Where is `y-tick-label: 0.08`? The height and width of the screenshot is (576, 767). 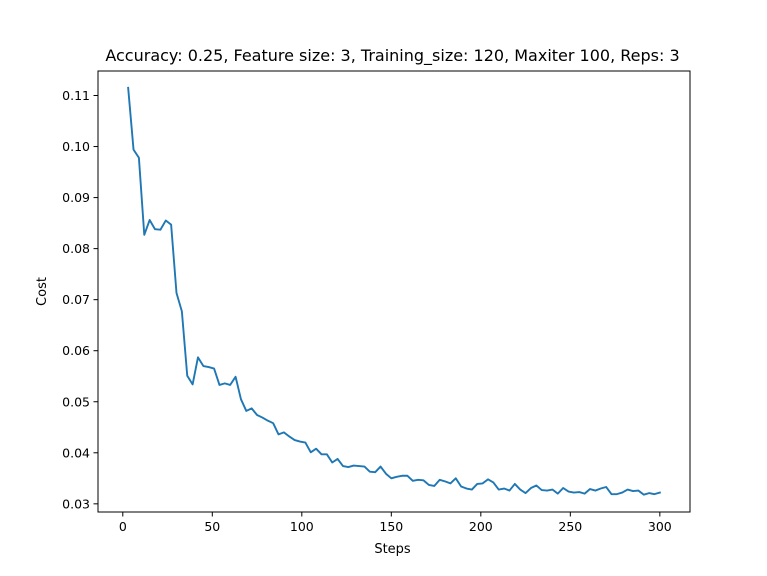 y-tick-label: 0.08 is located at coordinates (76, 248).